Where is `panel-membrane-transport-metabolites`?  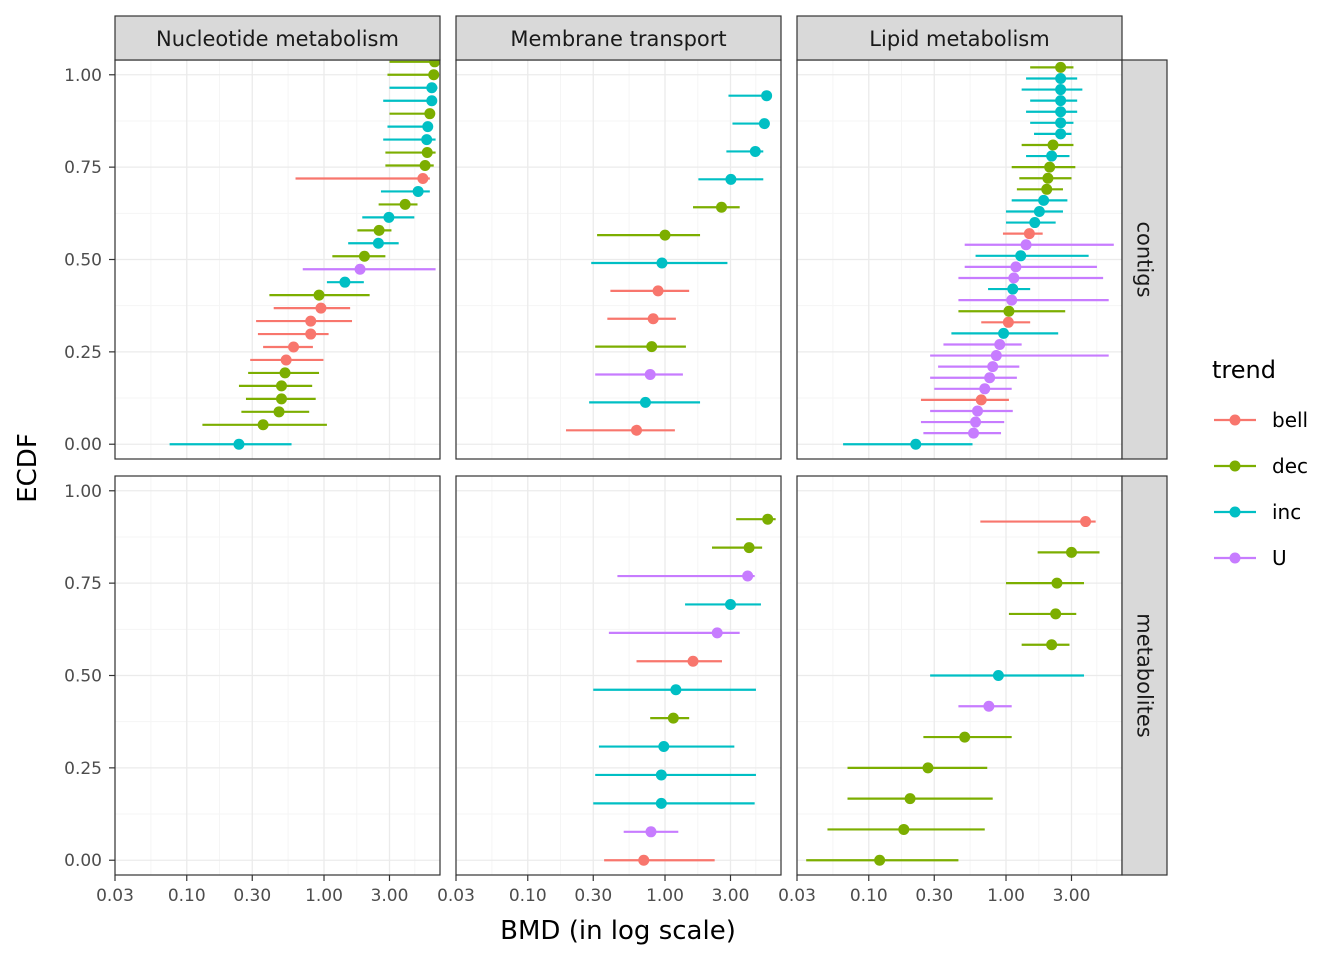
panel-membrane-transport-metabolites is located at coordinates (618, 675).